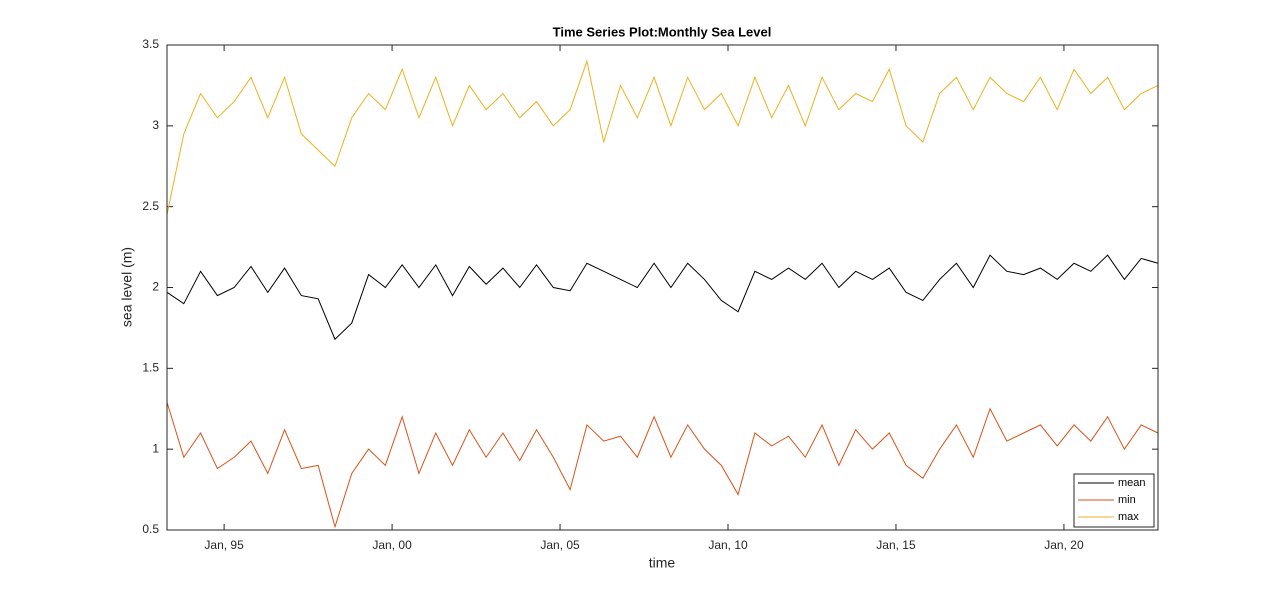 This screenshot has height=595, width=1280. What do you see at coordinates (150, 206) in the screenshot?
I see `y-tick-label: 2.5` at bounding box center [150, 206].